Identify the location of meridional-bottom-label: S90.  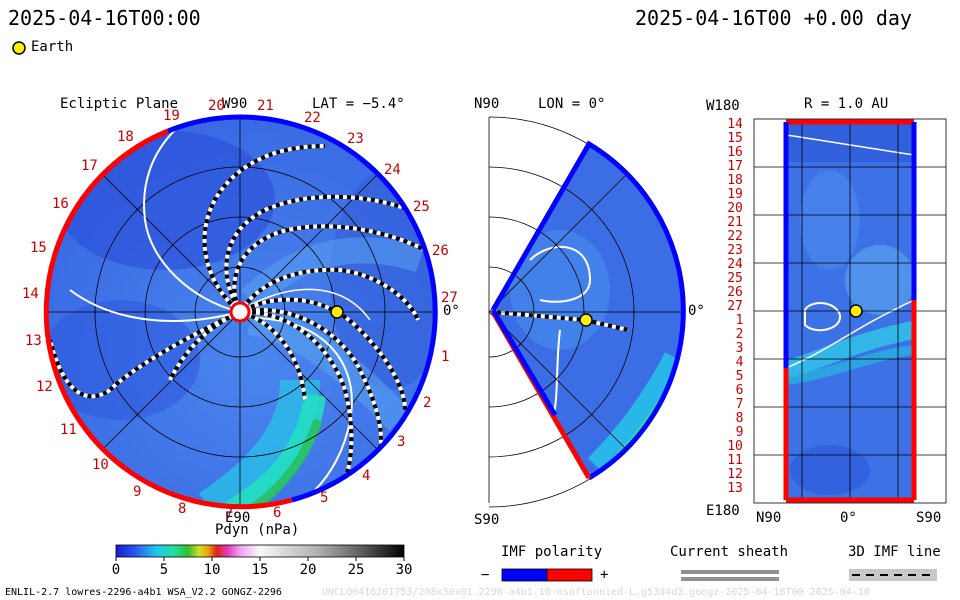
(487, 520).